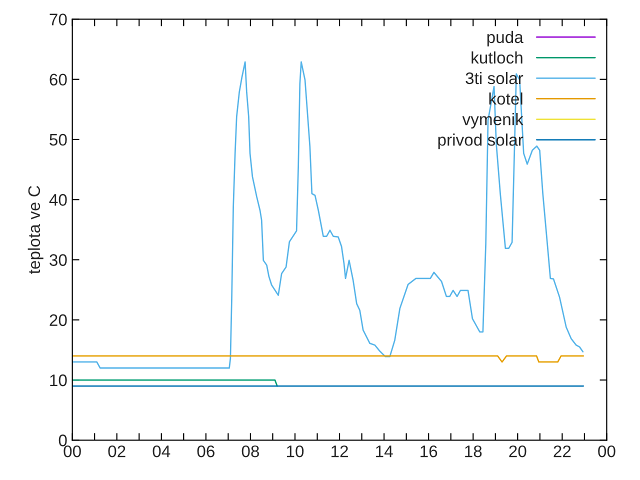 This screenshot has width=640, height=480. What do you see at coordinates (58, 140) in the screenshot?
I see `y-tick-label: 50` at bounding box center [58, 140].